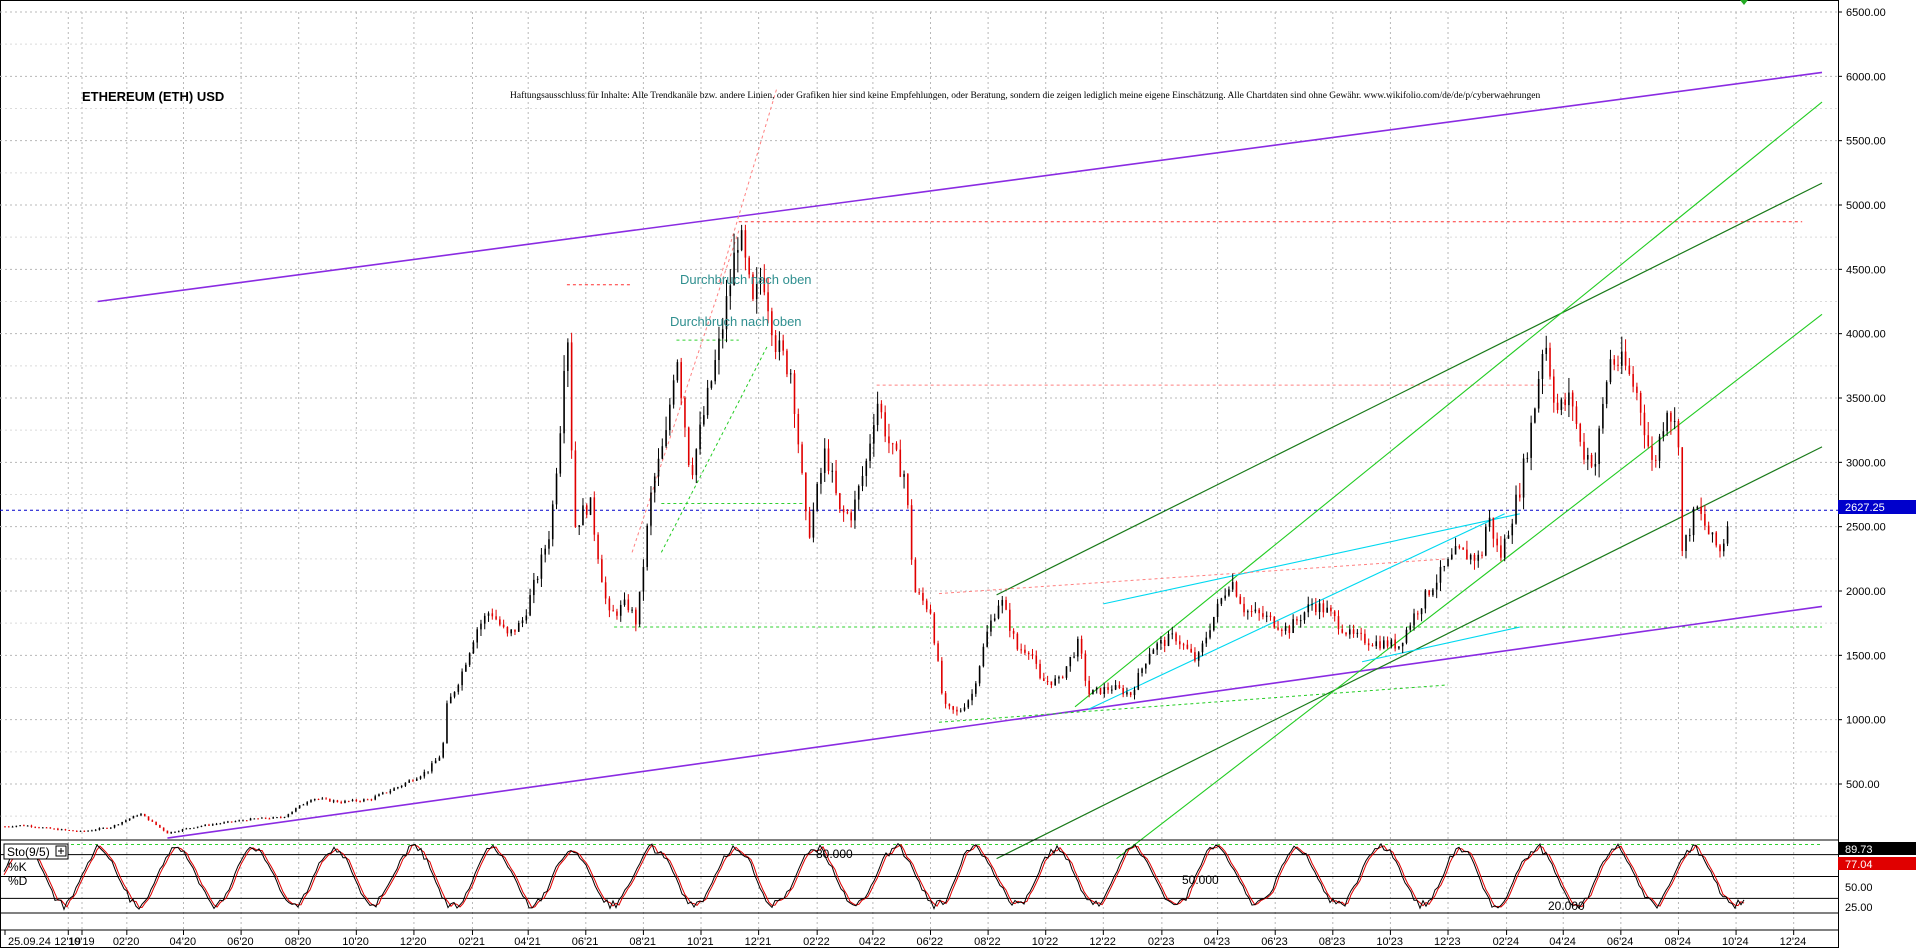 This screenshot has width=1916, height=948. What do you see at coordinates (1859, 888) in the screenshot?
I see `osc-tick-50: 50.00` at bounding box center [1859, 888].